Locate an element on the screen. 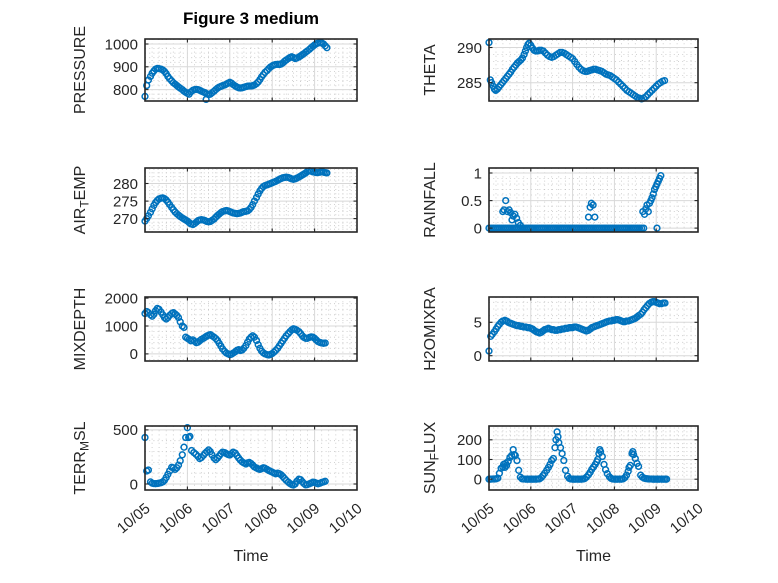 This screenshot has height=583, width=778. minor-grid is located at coordinates (251, 329).